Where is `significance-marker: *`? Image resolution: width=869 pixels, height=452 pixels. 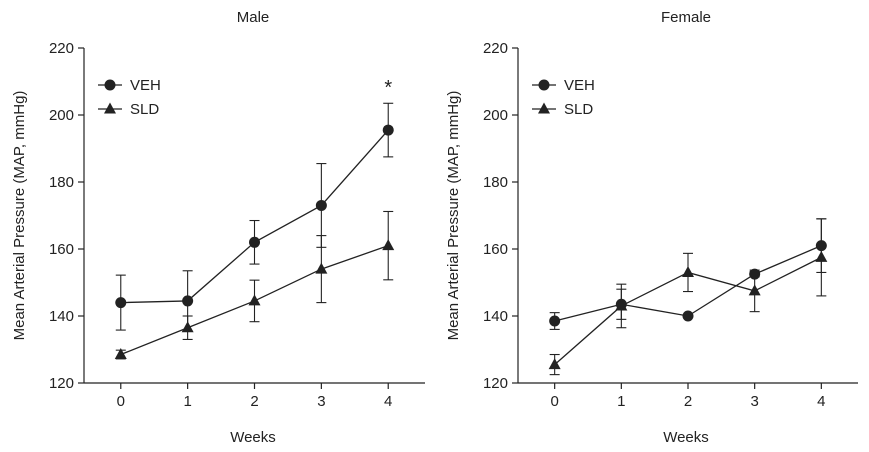
significance-marker: * is located at coordinates (388, 88).